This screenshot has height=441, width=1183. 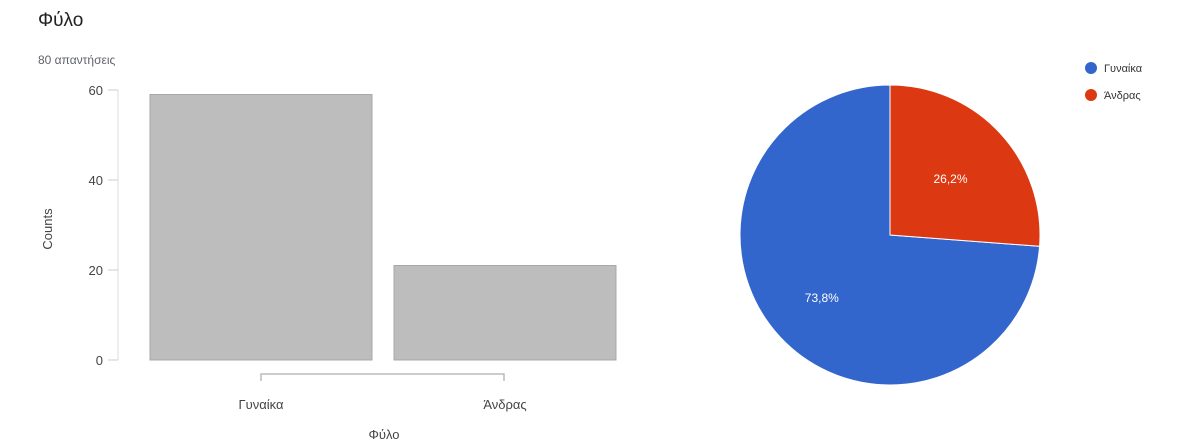 I want to click on y-axis-label: Counts, so click(x=47, y=229).